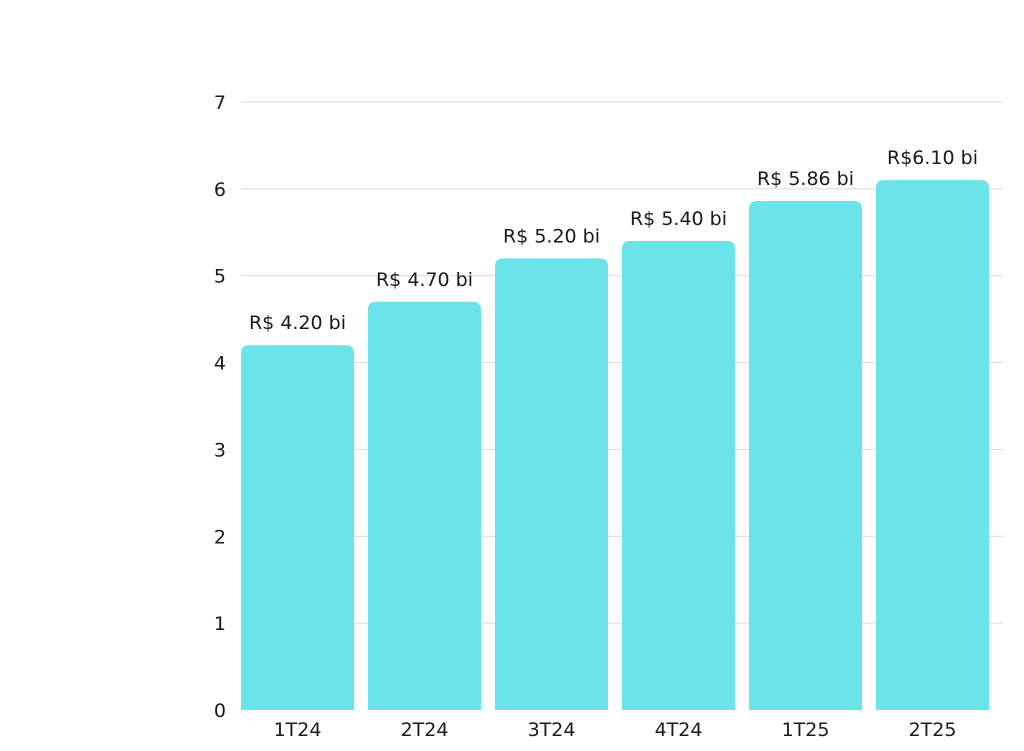 The image size is (1024, 751). I want to click on y-tick-label: 1, so click(220, 624).